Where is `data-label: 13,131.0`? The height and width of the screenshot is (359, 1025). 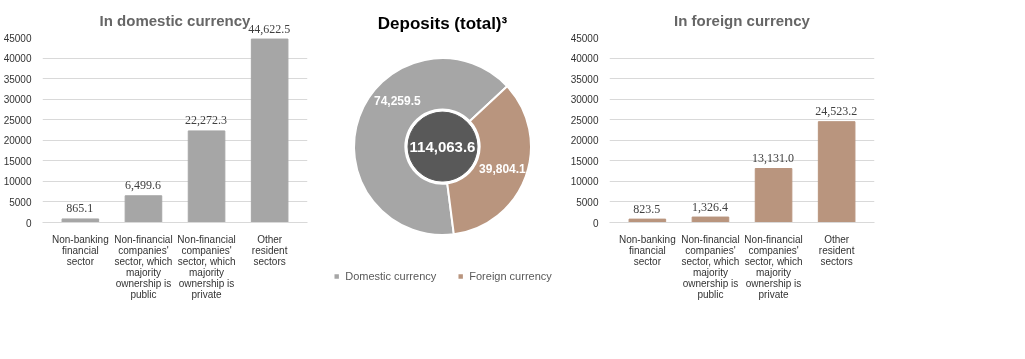 data-label: 13,131.0 is located at coordinates (773, 159).